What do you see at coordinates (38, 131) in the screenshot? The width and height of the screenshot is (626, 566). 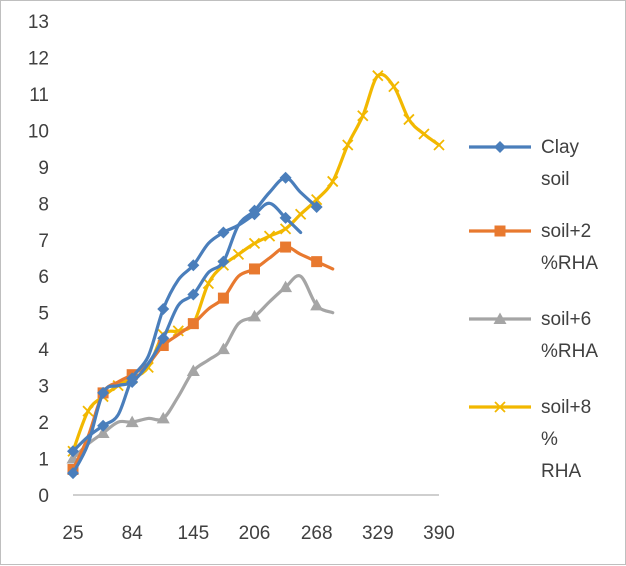 I see `y-tick-label: 10` at bounding box center [38, 131].